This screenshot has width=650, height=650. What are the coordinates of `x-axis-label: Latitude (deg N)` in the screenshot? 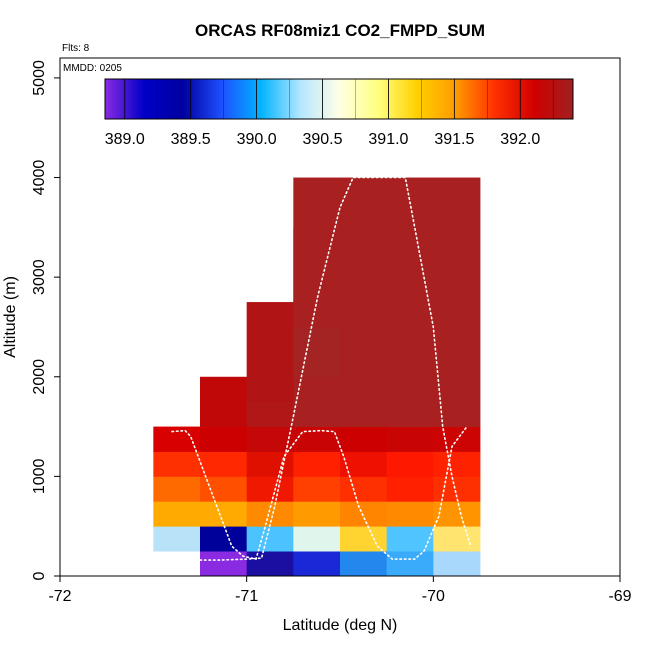 It's located at (340, 625).